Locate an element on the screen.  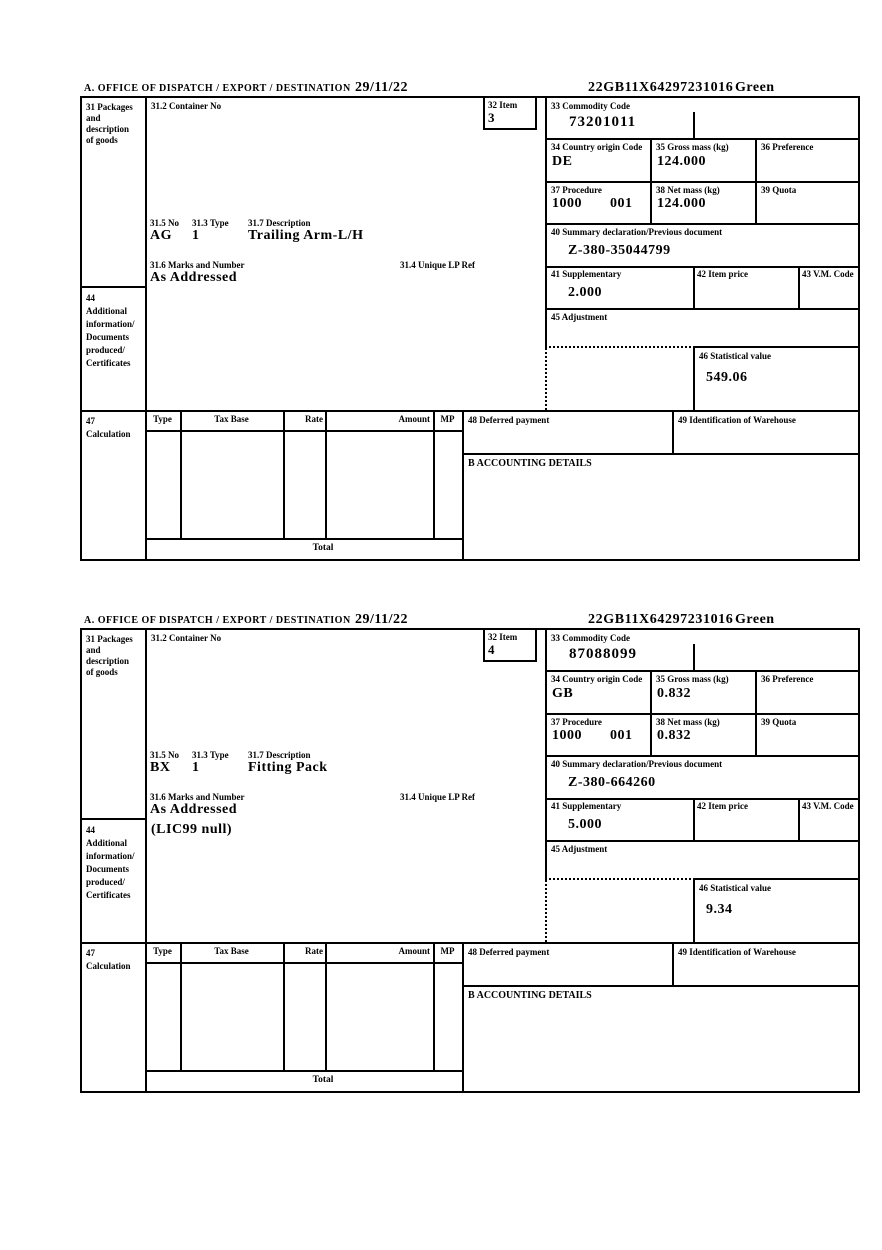
packages-label: 31 Packages and description of goods is located at coordinates (109, 123).